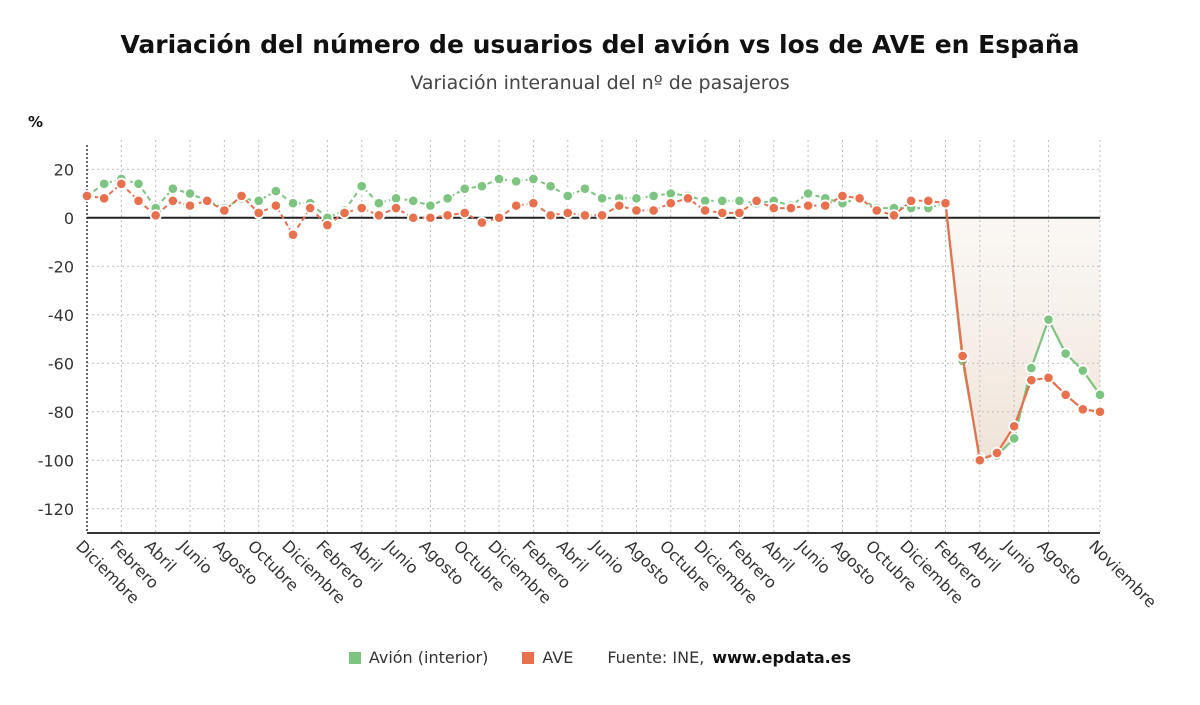 The image size is (1200, 705). I want to click on series-line-solid, so click(1022, 332).